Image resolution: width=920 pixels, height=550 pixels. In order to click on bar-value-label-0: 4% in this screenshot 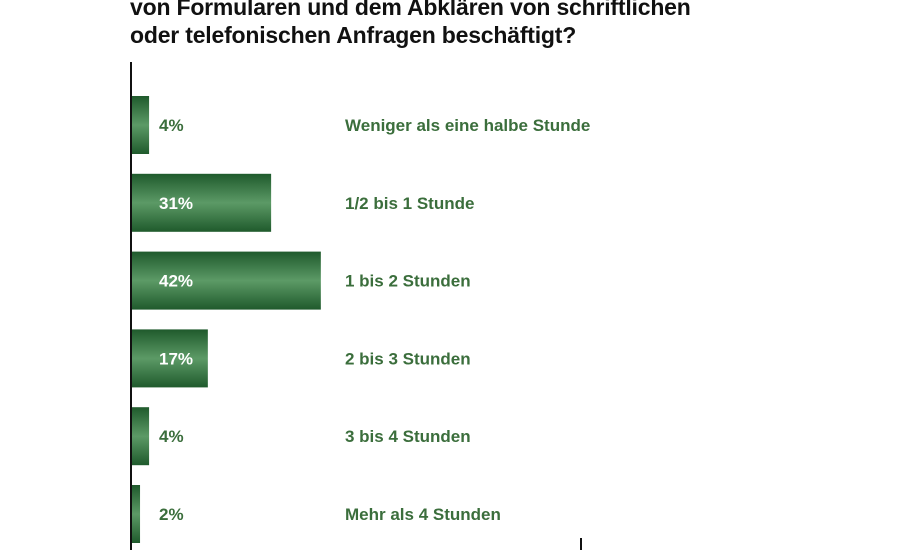, I will do `click(171, 125)`.